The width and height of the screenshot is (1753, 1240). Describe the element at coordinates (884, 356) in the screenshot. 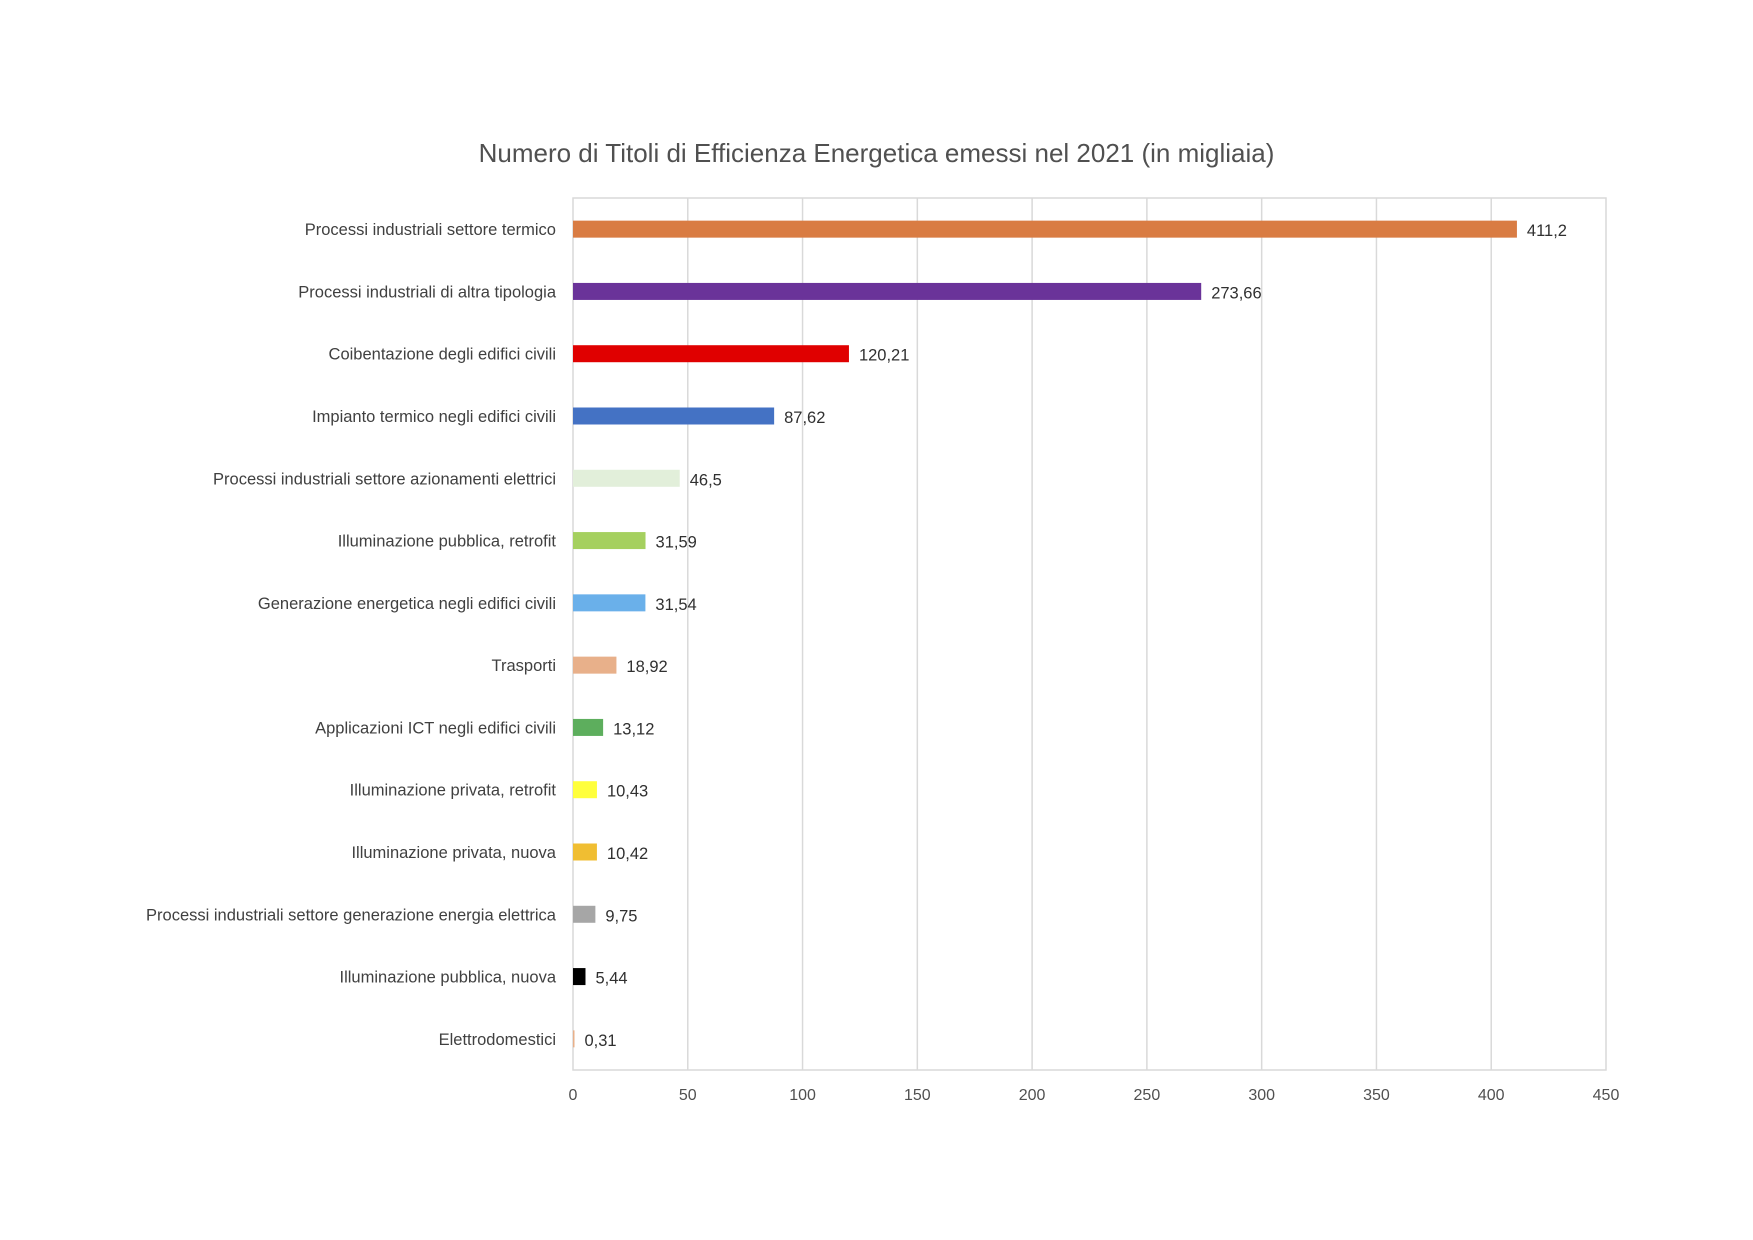

I see `data-label: 120,21` at that location.